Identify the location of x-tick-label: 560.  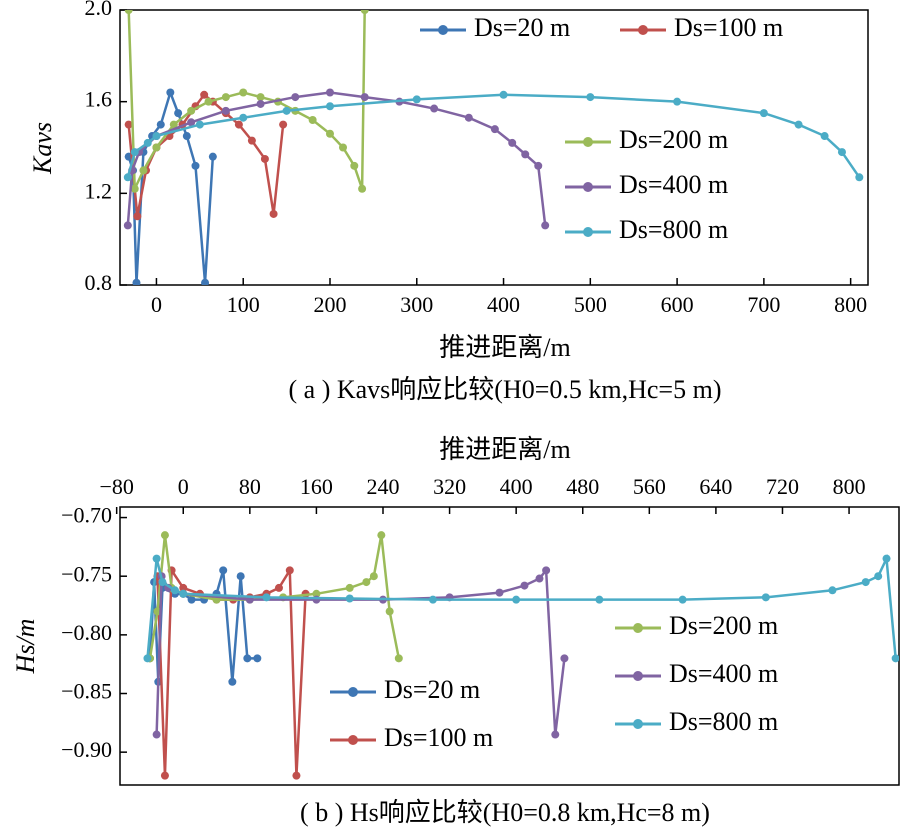
(649, 486).